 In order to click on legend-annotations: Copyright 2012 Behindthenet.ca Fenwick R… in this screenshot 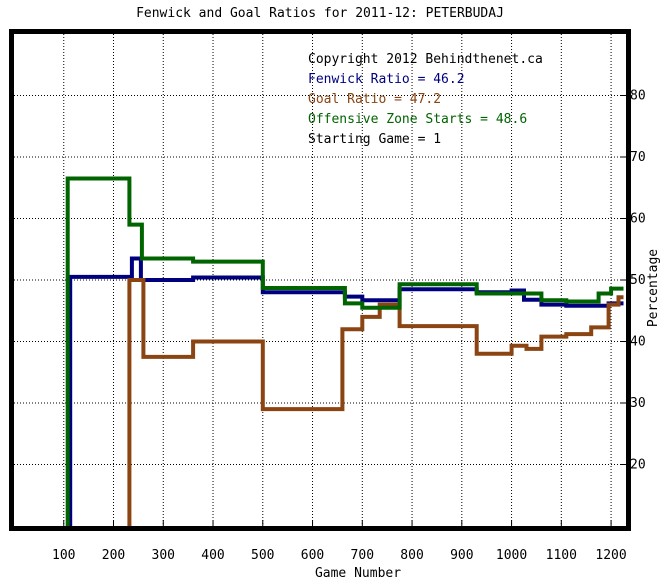, I will do `click(425, 99)`.